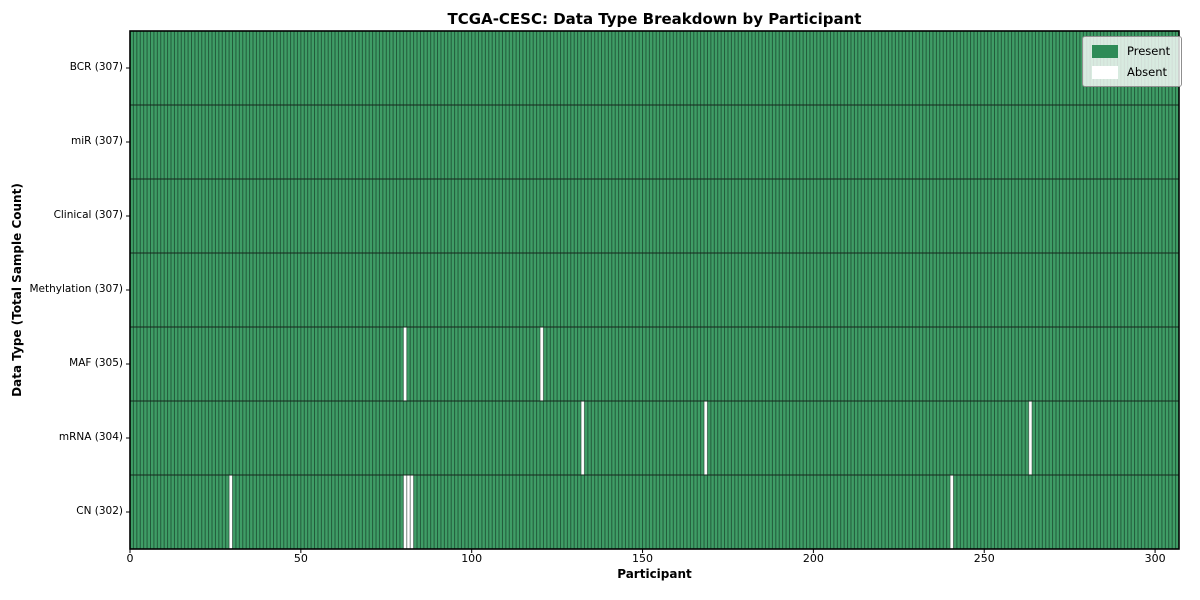 The image size is (1200, 600). What do you see at coordinates (96, 66) in the screenshot?
I see `y-tick-label-BCR: BCR (307)` at bounding box center [96, 66].